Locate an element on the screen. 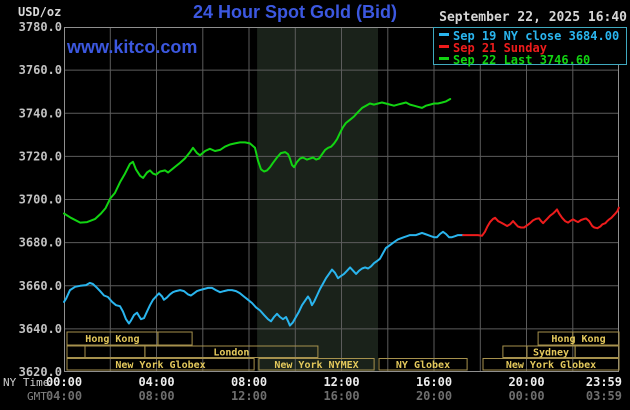 This screenshot has width=630, height=410. y-axis-tick-label: 3780.0 is located at coordinates (40, 27).